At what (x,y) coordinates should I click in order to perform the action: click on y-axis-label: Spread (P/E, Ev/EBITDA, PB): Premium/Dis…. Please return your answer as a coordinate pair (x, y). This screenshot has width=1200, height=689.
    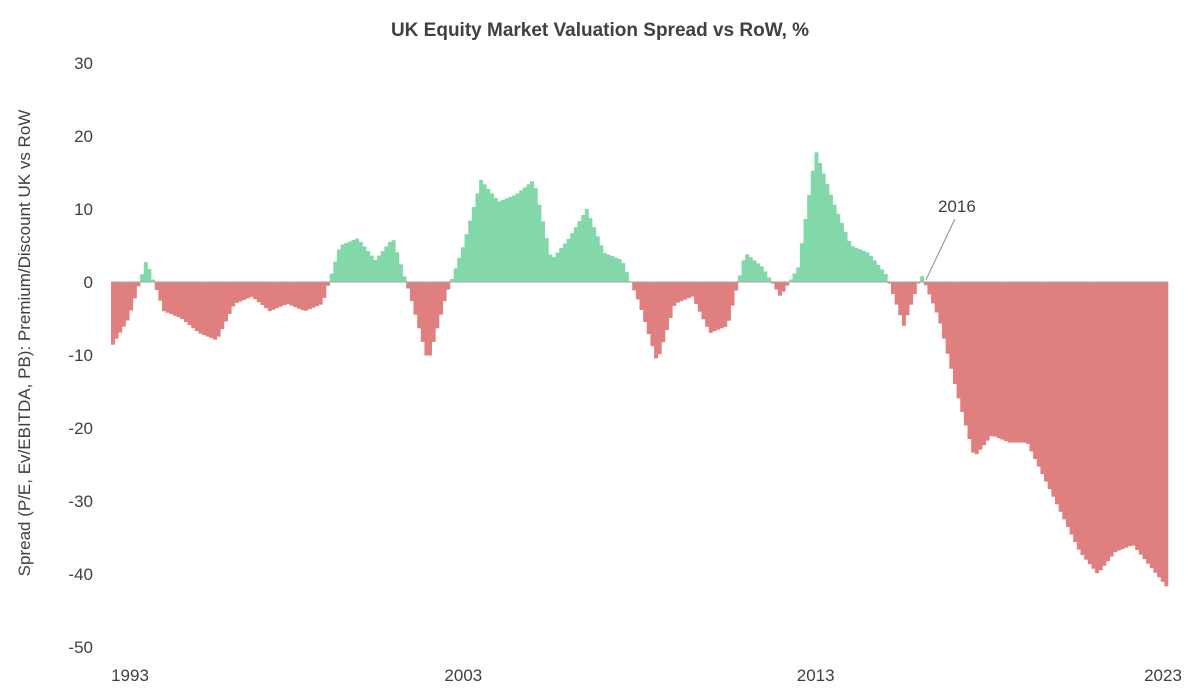
    Looking at the image, I should click on (24, 343).